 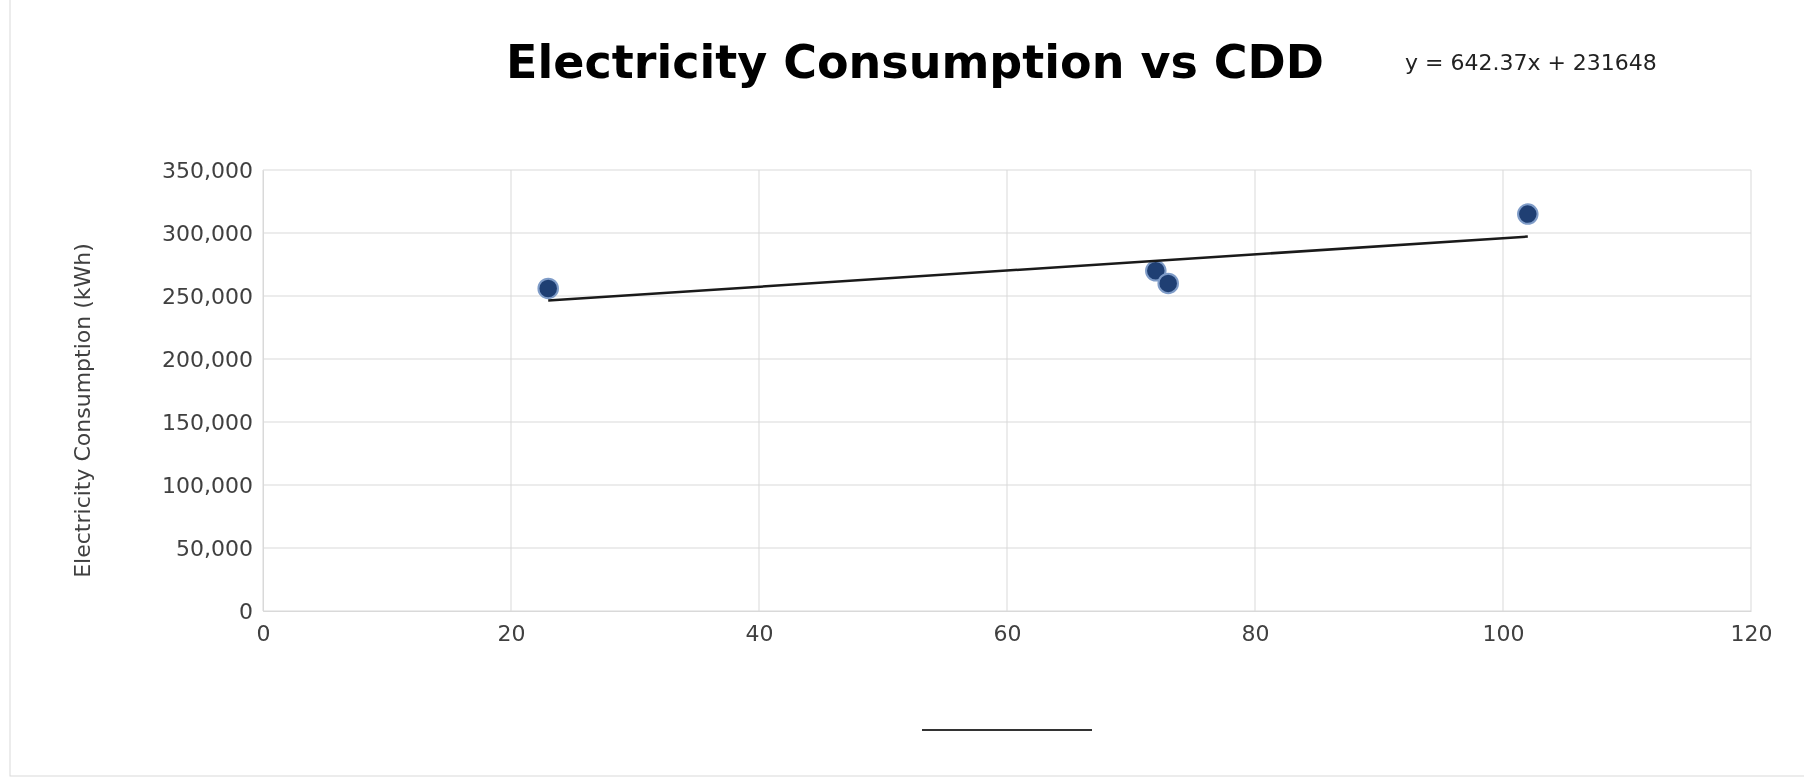 I want to click on x-tick-label: 40, so click(x=759, y=633).